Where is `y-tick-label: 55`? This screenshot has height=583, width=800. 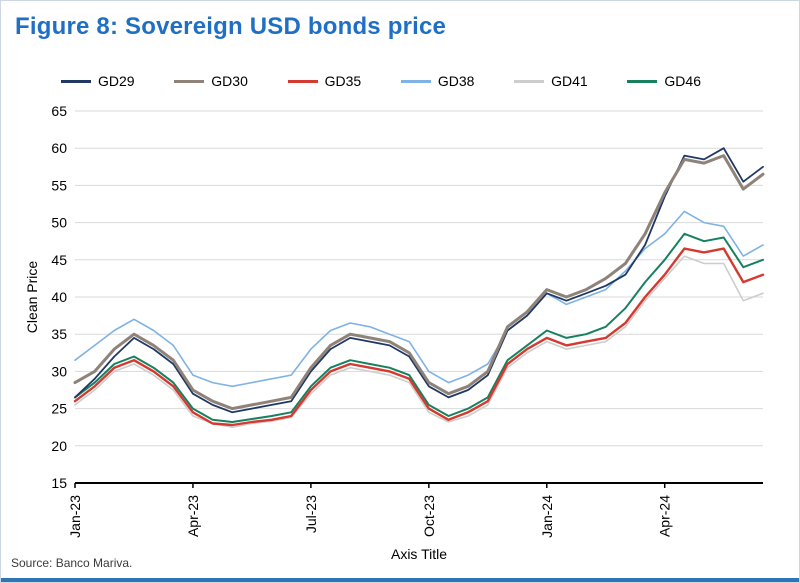 y-tick-label: 55 is located at coordinates (59, 185).